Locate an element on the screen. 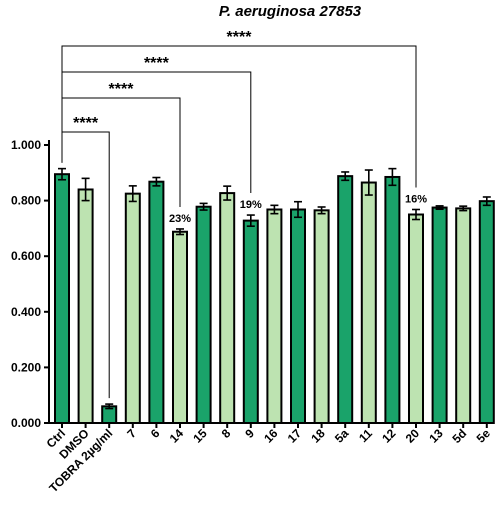 This screenshot has width=498, height=508. x-tick-label: 7 is located at coordinates (131, 433).